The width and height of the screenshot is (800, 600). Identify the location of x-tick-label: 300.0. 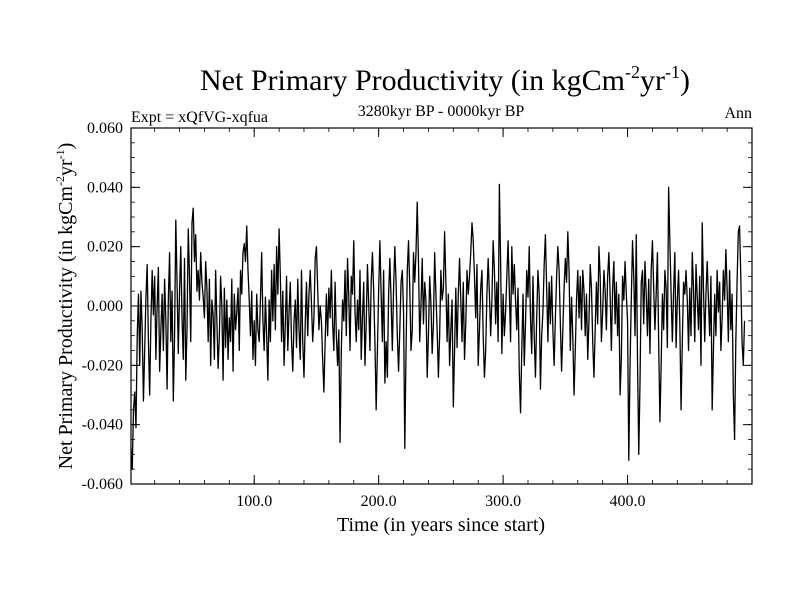
(503, 501).